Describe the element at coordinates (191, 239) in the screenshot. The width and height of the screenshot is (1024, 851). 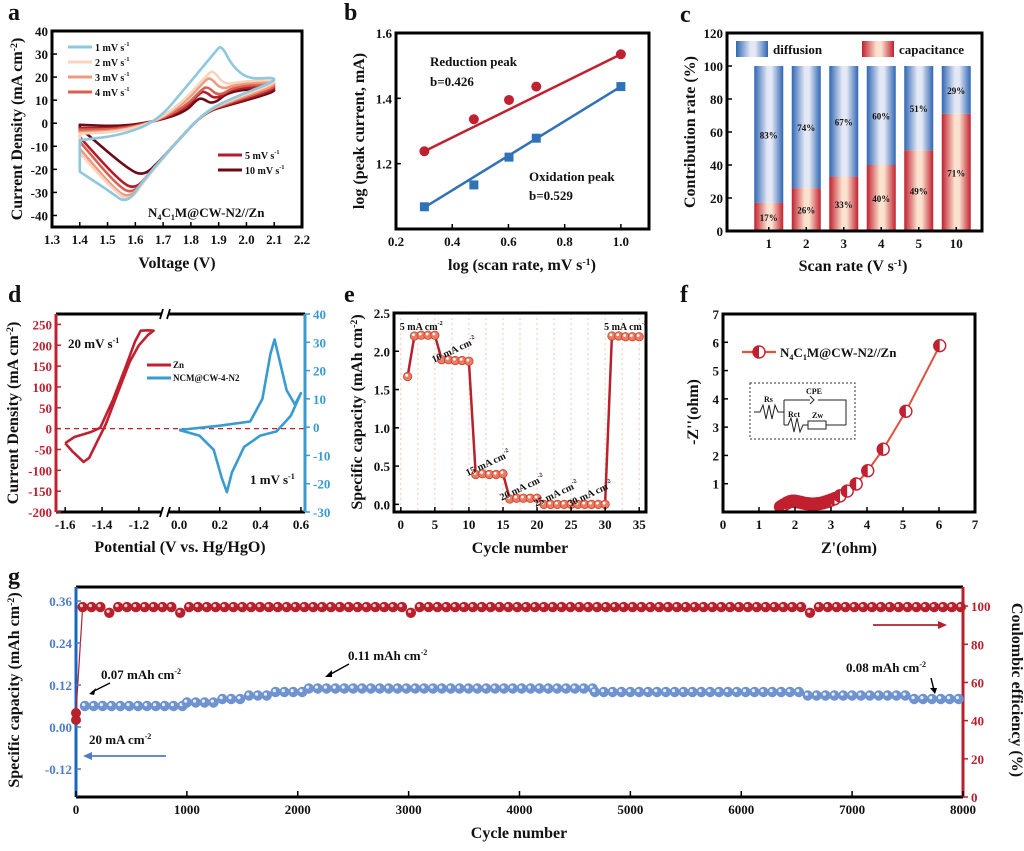
I see `x-tick-label: 1.8` at that location.